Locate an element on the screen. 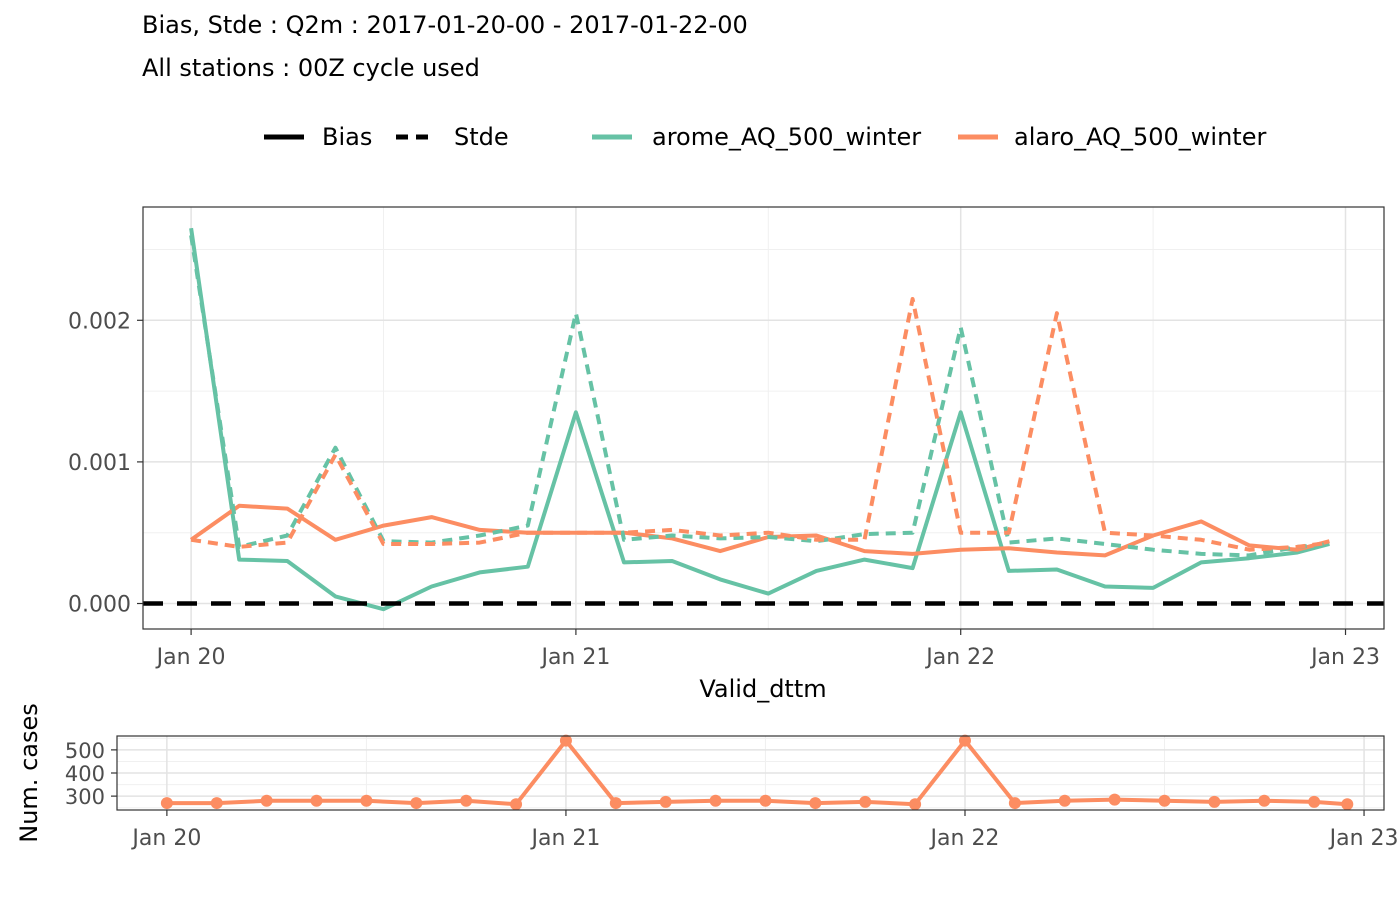 This screenshot has height=900, width=1400. chart-subtitle: All stations : 00Z cycle used is located at coordinates (311, 68).